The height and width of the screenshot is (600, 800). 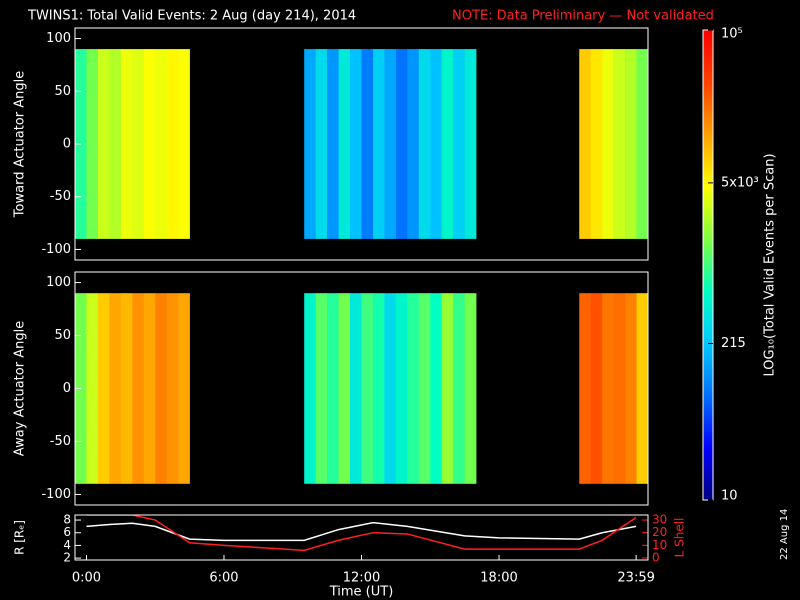 I want to click on x-axis-label: Time (UT), so click(x=361, y=592).